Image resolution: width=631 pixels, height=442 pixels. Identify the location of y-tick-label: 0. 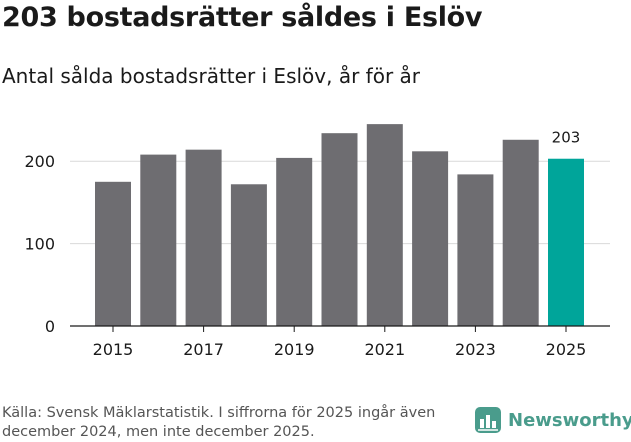
(50, 326).